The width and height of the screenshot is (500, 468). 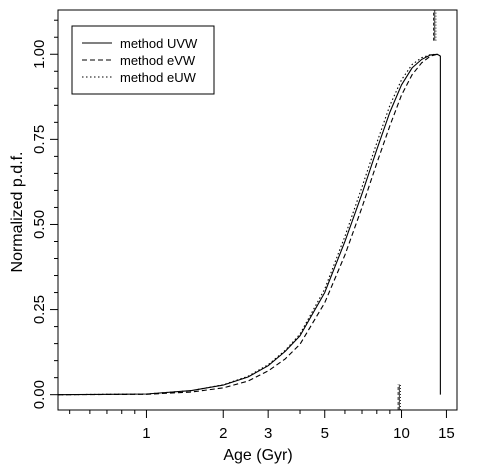 I want to click on y-tick-label: 0.50, so click(x=39, y=224).